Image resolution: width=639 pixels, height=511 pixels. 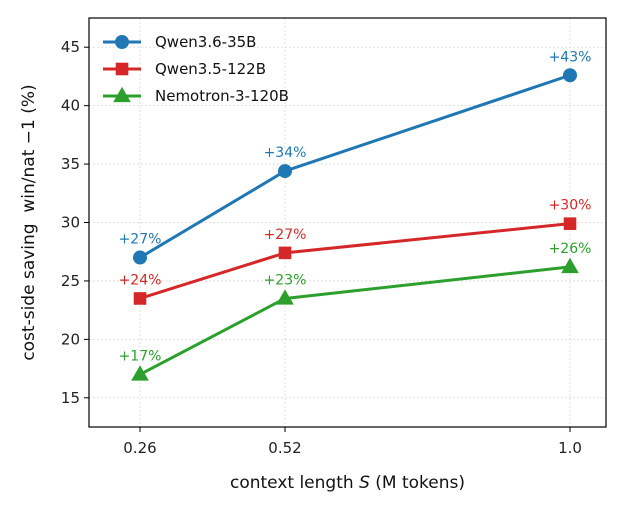 I want to click on legend-item: Nemotron-3-120B, so click(x=196, y=95).